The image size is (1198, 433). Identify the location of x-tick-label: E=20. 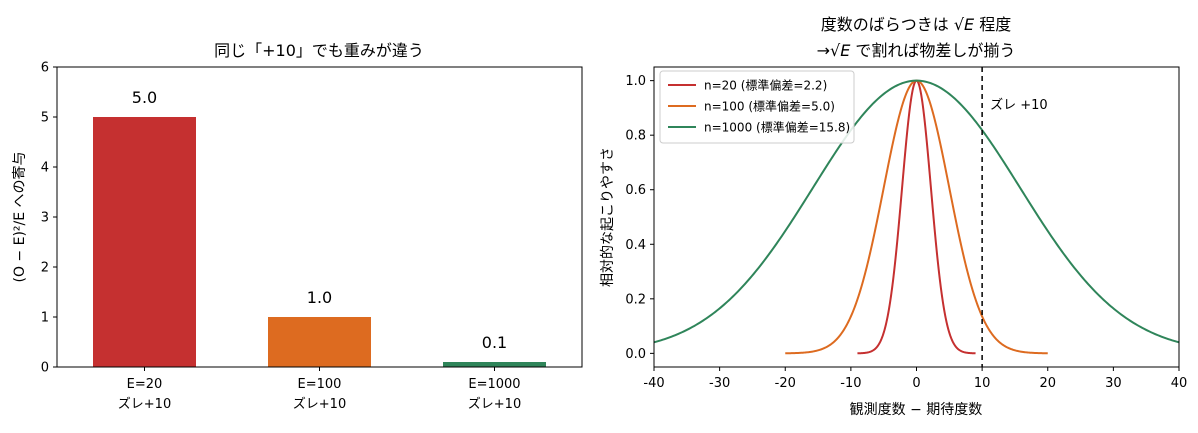
(145, 384).